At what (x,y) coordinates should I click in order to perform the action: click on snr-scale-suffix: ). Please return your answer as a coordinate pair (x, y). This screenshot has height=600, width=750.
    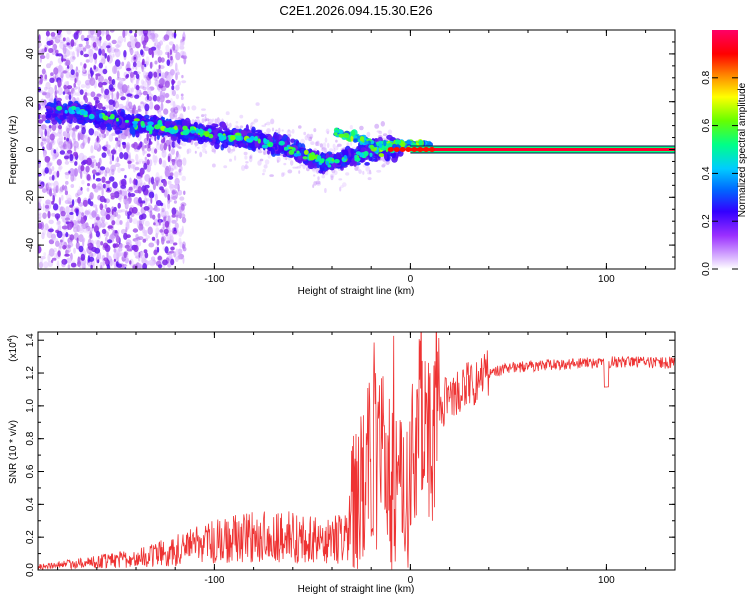
    Looking at the image, I should click on (13, 336).